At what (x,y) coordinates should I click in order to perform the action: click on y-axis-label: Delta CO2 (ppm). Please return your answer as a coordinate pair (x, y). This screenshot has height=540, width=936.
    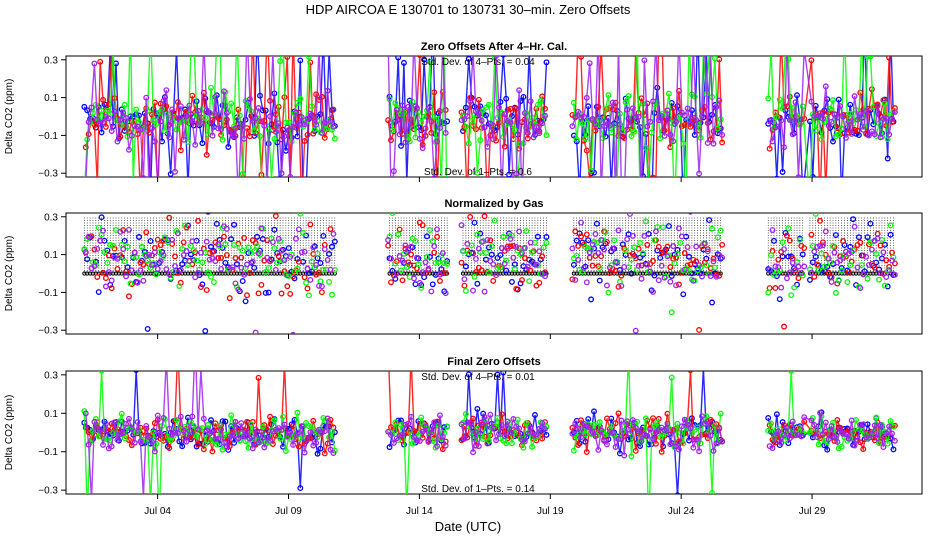
    Looking at the image, I should click on (9, 117).